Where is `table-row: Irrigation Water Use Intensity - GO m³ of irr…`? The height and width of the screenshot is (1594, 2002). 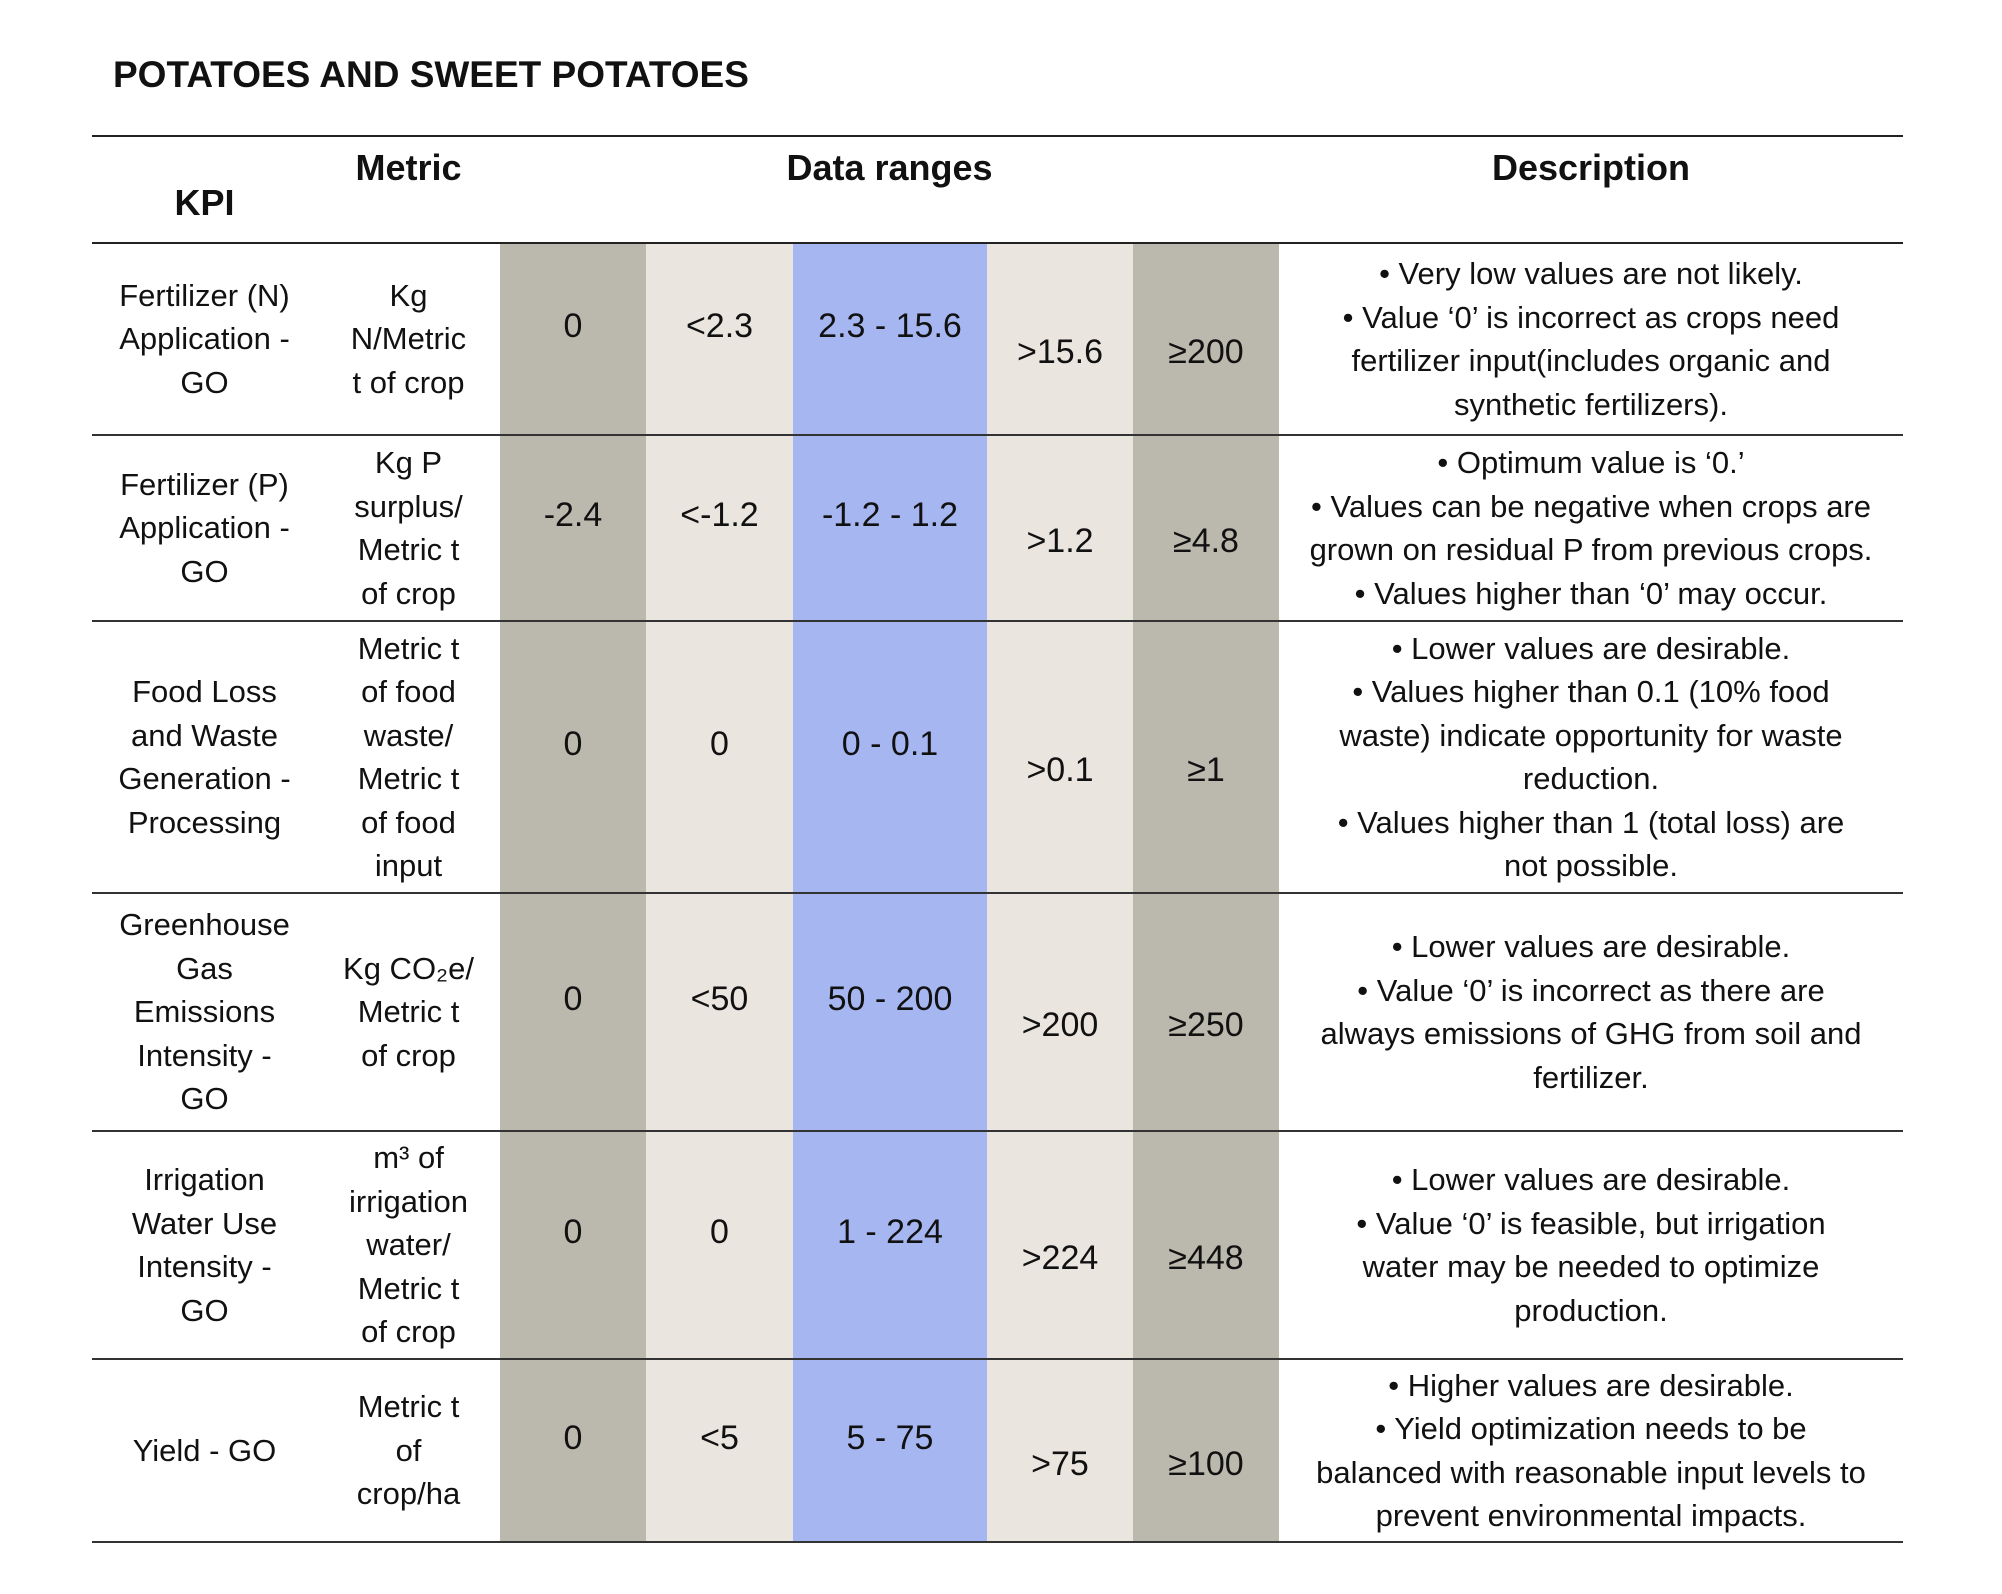
table-row: Irrigation Water Use Intensity - GO m³ of irr… is located at coordinates (997, 1245).